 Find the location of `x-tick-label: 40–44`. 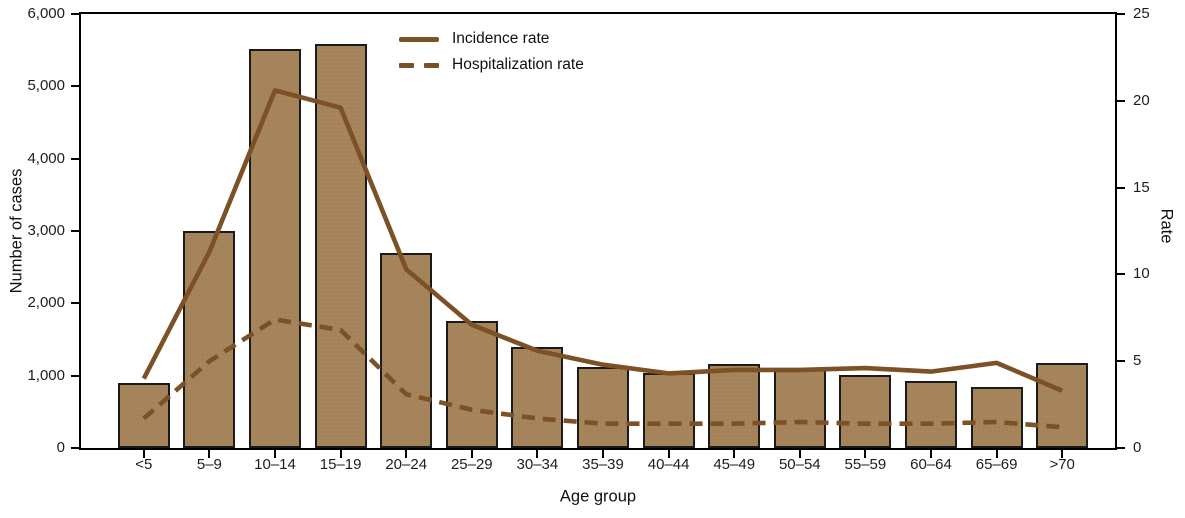

x-tick-label: 40–44 is located at coordinates (668, 464).